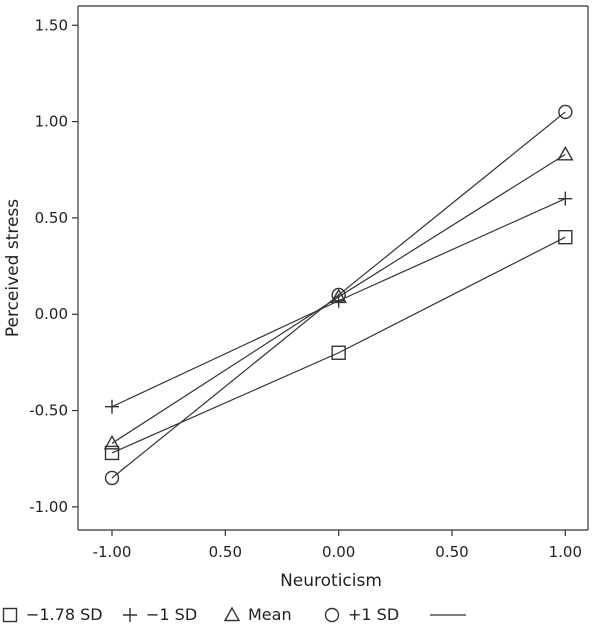 Image resolution: width=592 pixels, height=631 pixels. Describe the element at coordinates (331, 581) in the screenshot. I see `x-axis-title: Neuroticism` at that location.